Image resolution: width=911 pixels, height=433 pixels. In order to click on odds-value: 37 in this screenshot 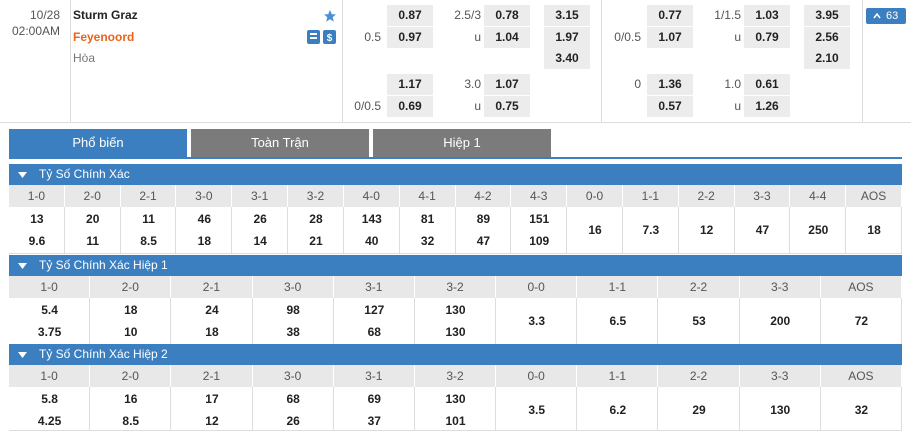, I will do `click(374, 421)`.